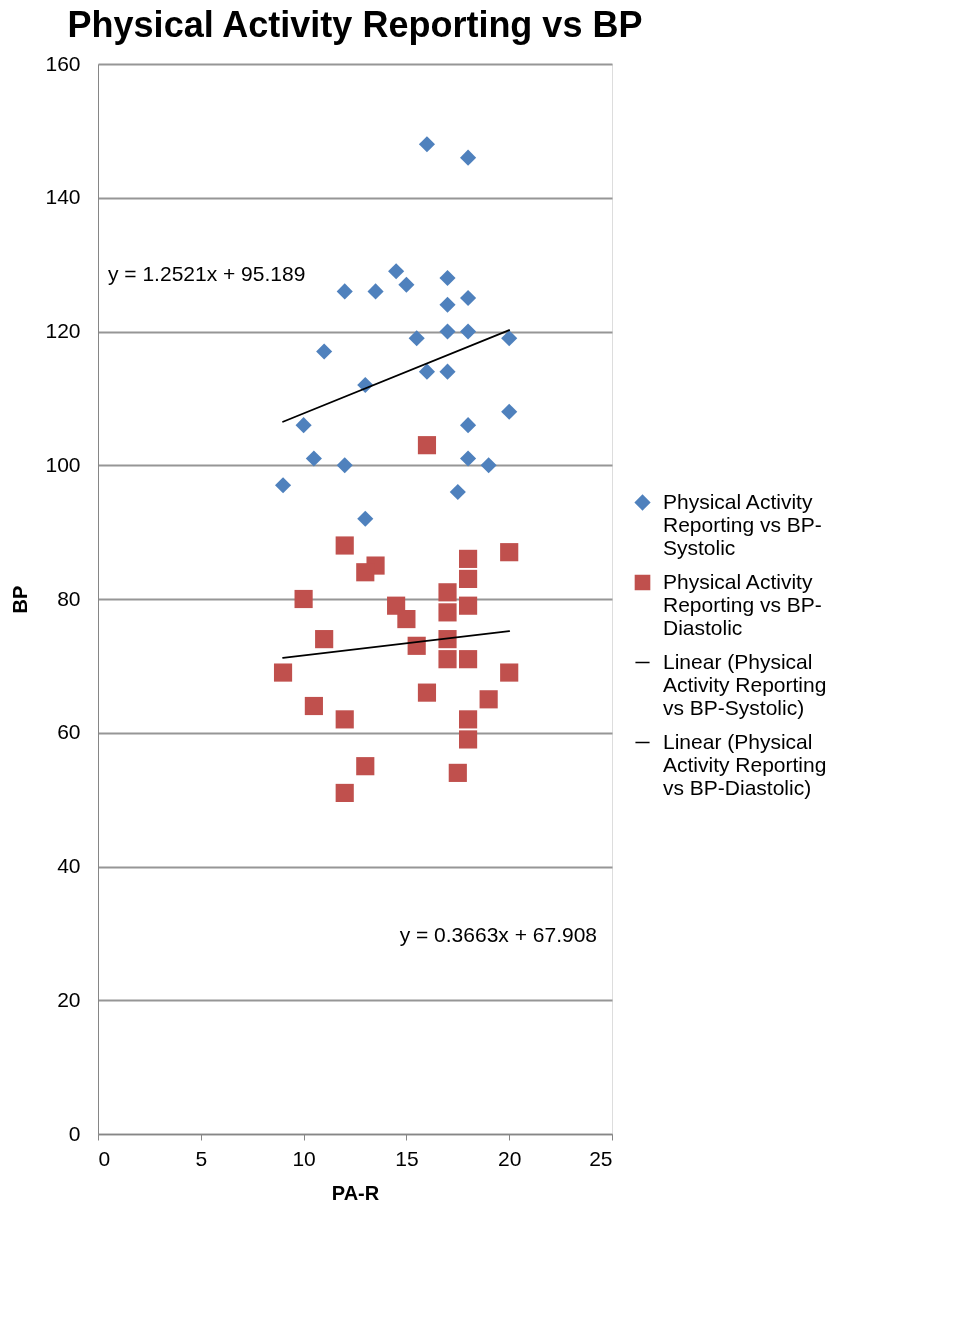 The height and width of the screenshot is (1342, 973). Describe the element at coordinates (355, 24) in the screenshot. I see `chart-title: Physical Activity Reporting vs BP` at that location.